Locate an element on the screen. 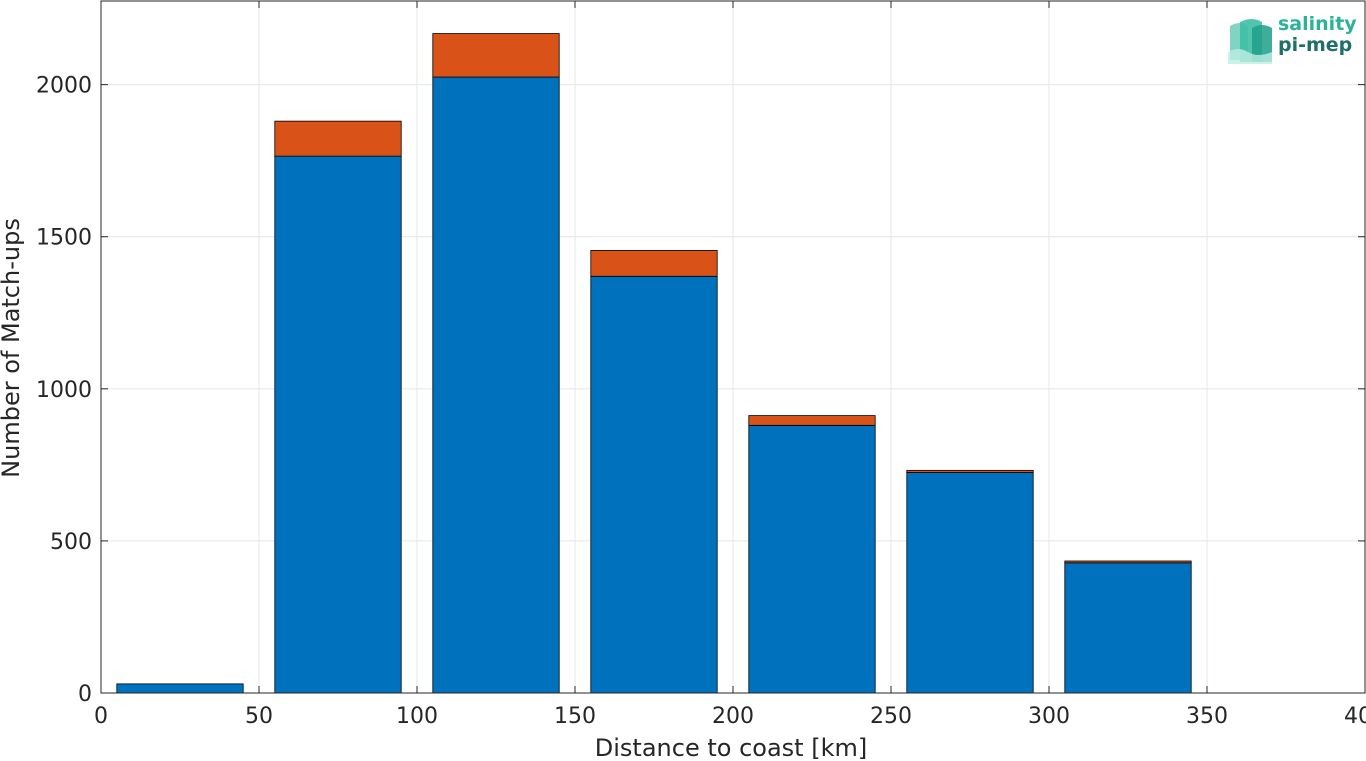  y-tick-label: 500 is located at coordinates (71, 542).